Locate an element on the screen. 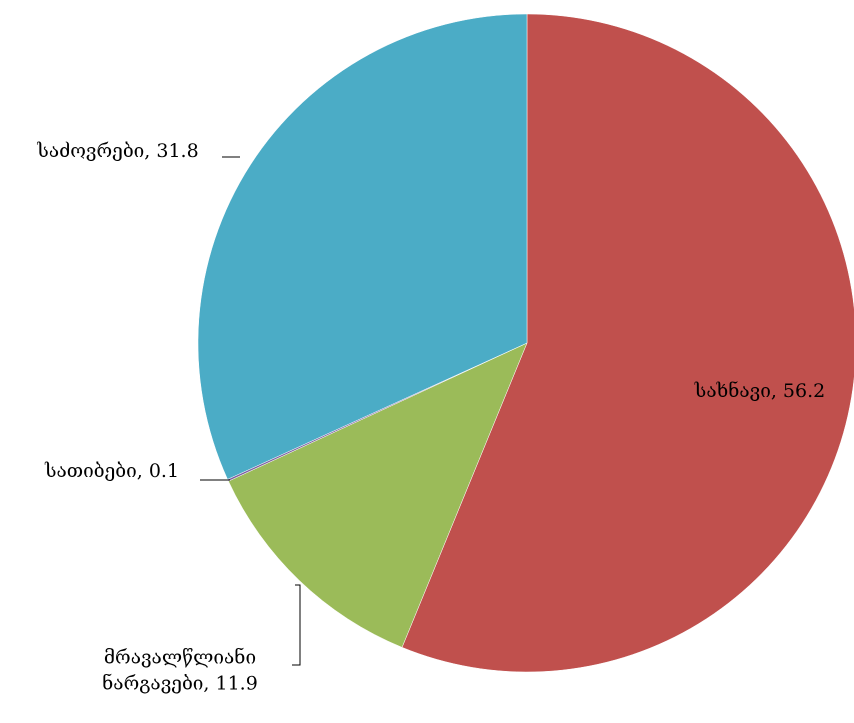  data-label: მრავალწლიანი ნარგავები, 11.9 is located at coordinates (180, 671).